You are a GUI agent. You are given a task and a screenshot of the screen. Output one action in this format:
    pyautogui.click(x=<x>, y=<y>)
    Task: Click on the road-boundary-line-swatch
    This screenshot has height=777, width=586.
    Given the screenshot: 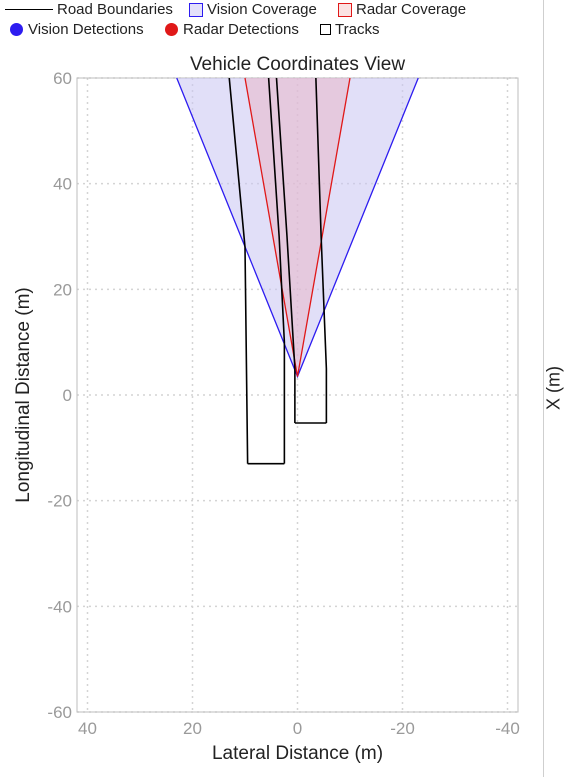 What is the action you would take?
    pyautogui.click(x=29, y=9)
    